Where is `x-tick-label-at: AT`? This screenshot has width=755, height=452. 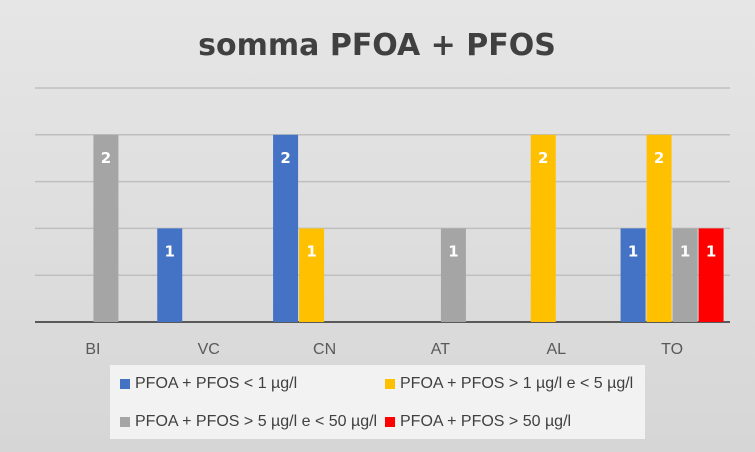 x-tick-label-at: AT is located at coordinates (440, 349).